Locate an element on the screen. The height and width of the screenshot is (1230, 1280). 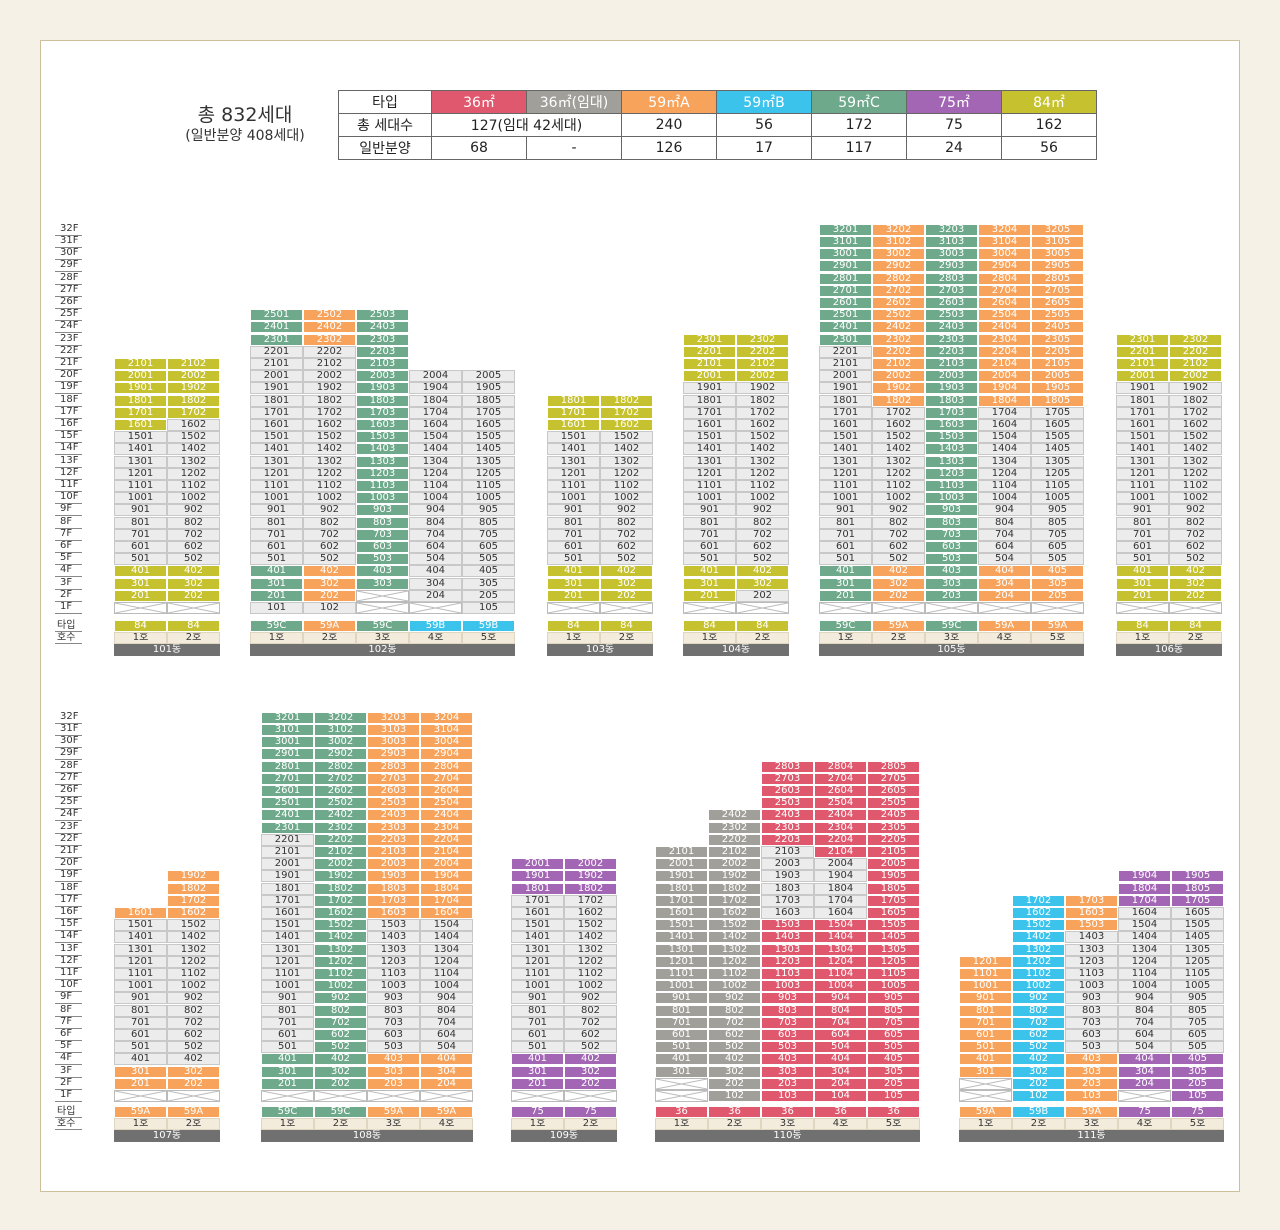
unit-cell: 1502 is located at coordinates (898, 437).